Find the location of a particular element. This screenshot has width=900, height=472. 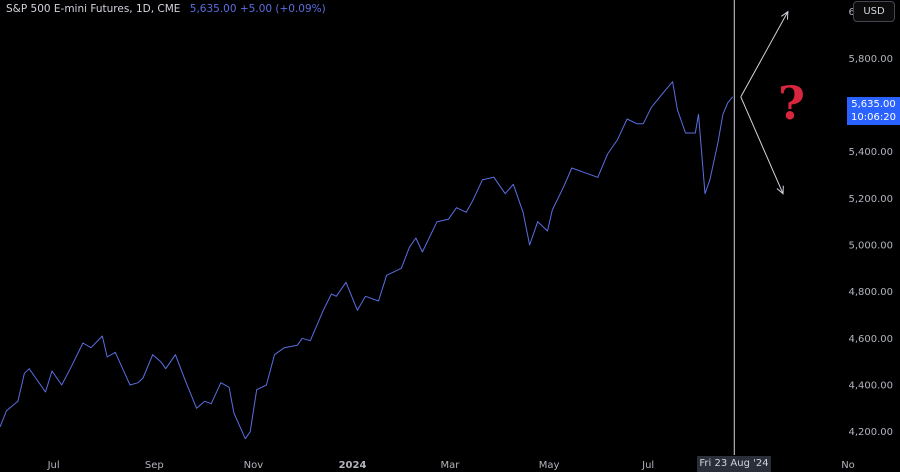

x-tick-label: Nov is located at coordinates (254, 465).